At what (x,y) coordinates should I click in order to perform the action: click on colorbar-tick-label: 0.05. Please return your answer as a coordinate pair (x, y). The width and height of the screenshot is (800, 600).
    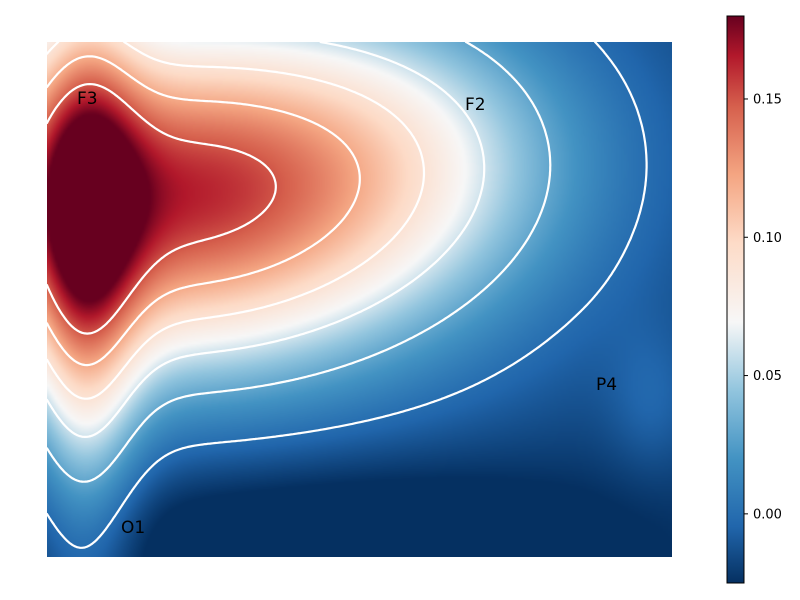
    Looking at the image, I should click on (767, 376).